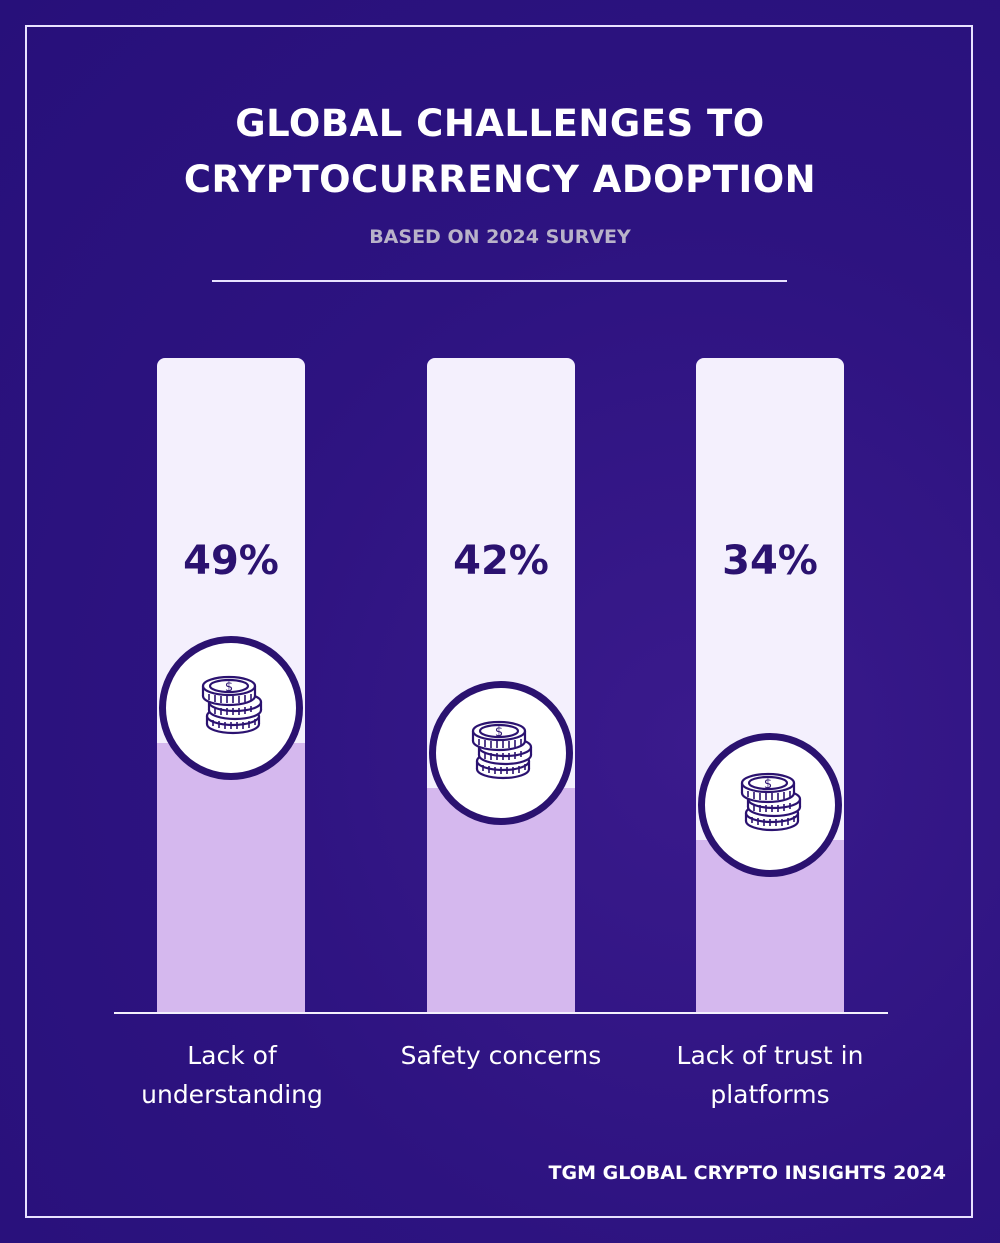  I want to click on bar: 49% $, so click(231, 685).